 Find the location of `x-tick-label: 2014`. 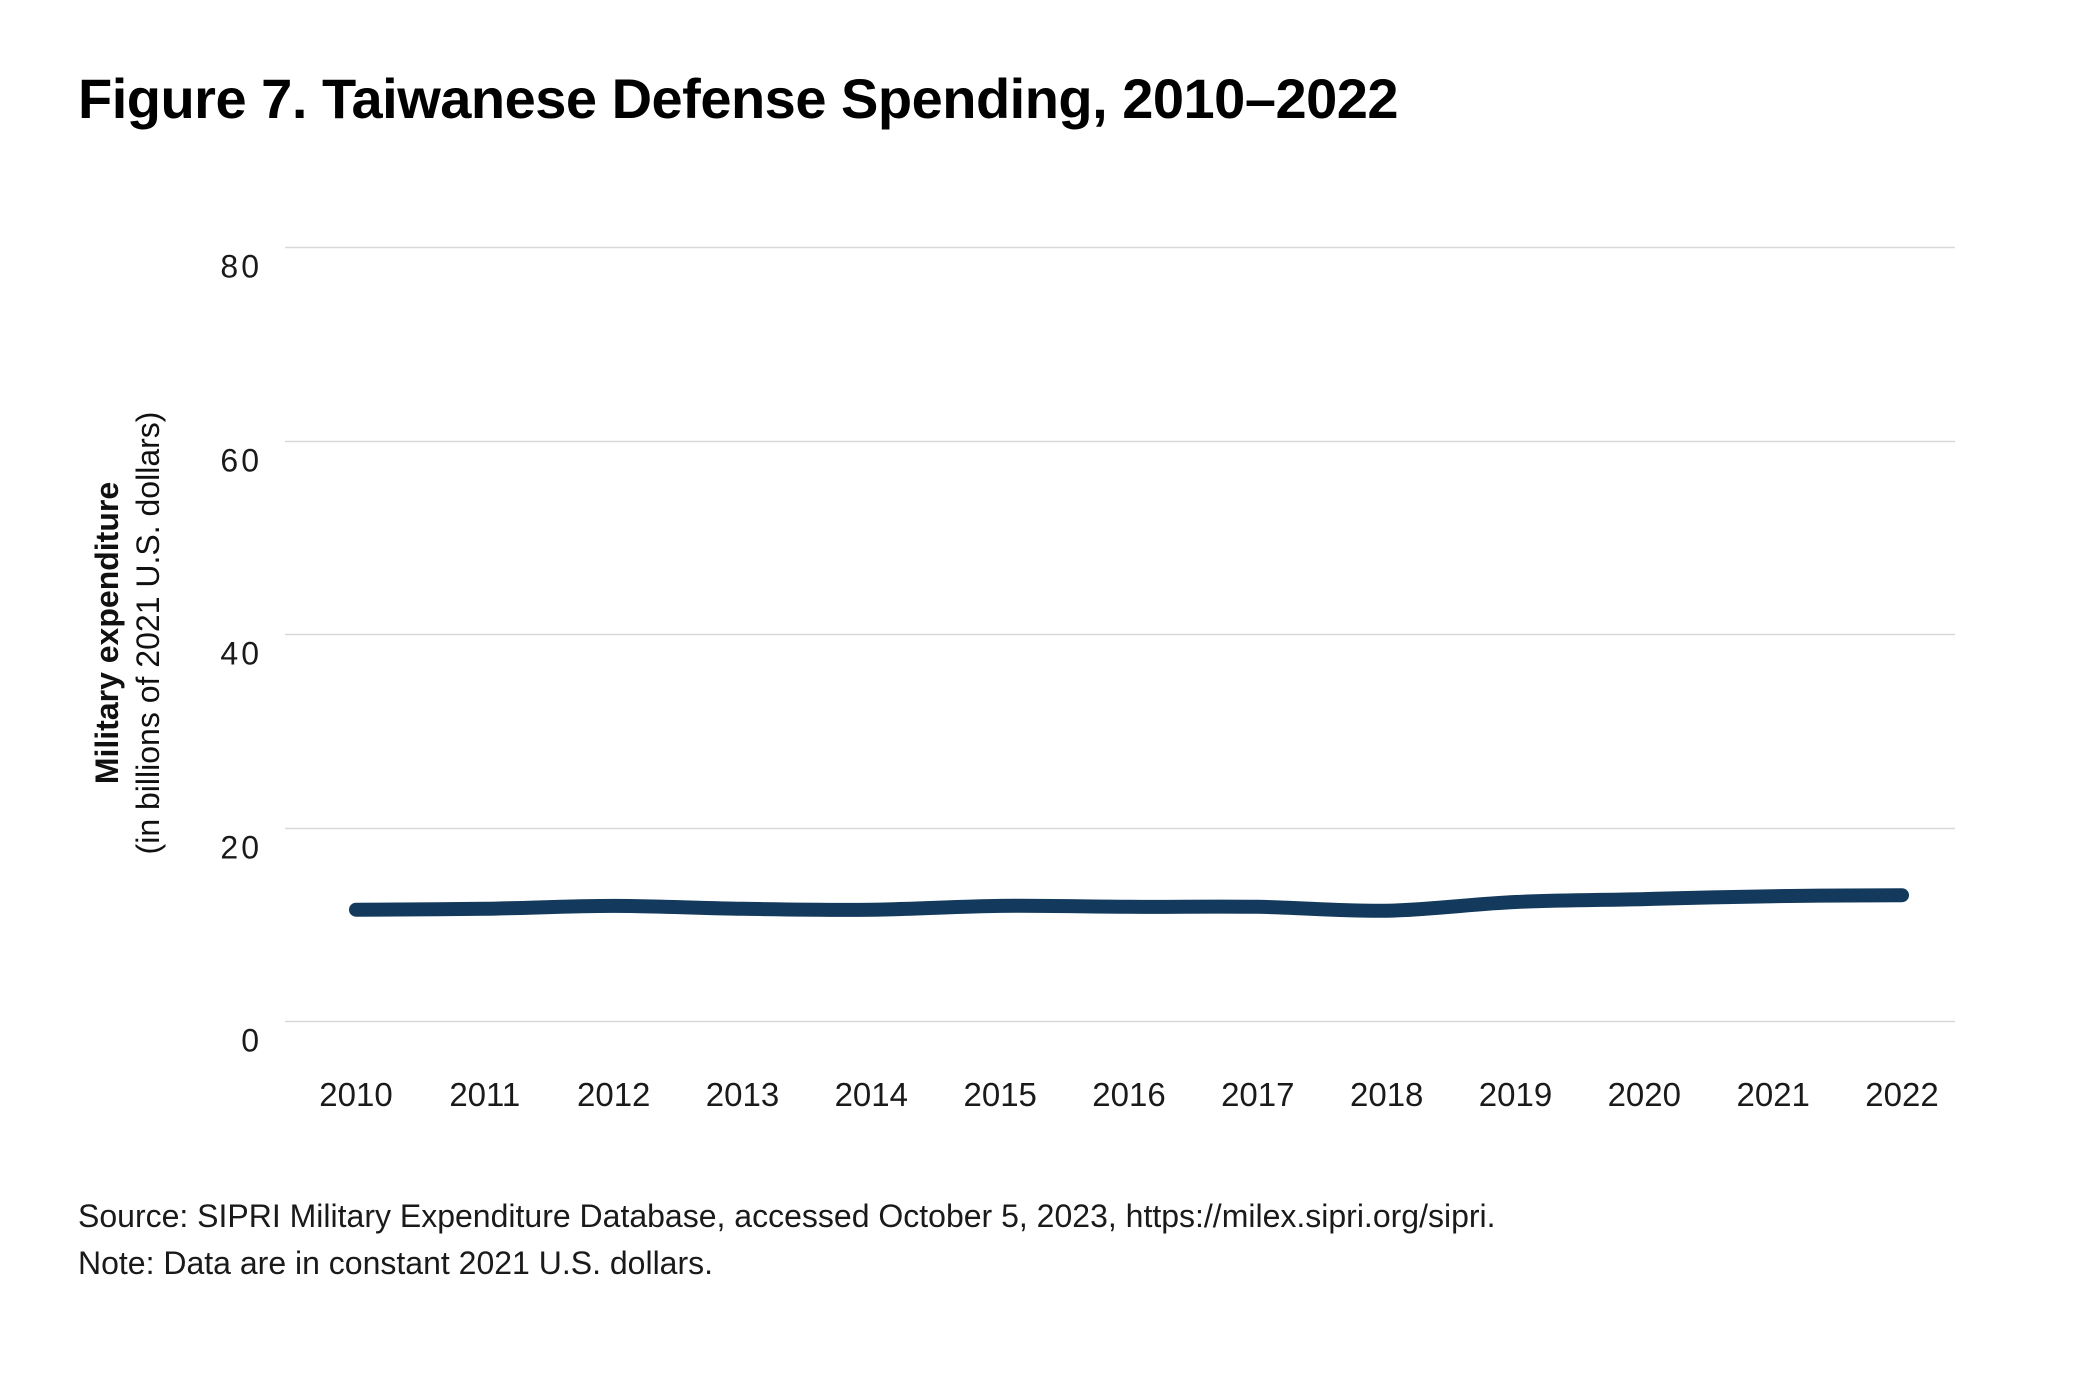

x-tick-label: 2014 is located at coordinates (871, 1094).